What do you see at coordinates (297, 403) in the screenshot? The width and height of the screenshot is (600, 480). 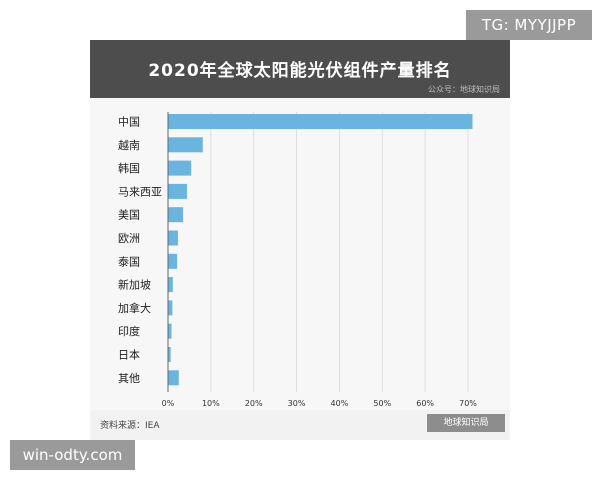 I see `x-tick-label: 30%` at bounding box center [297, 403].